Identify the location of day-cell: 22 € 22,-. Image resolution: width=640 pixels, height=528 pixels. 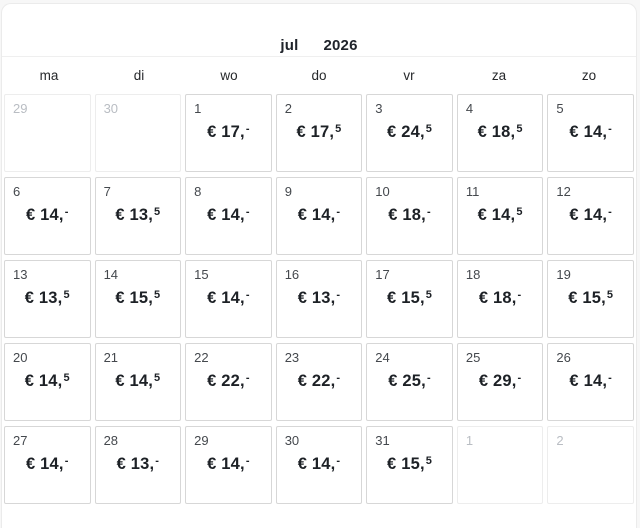
(228, 382).